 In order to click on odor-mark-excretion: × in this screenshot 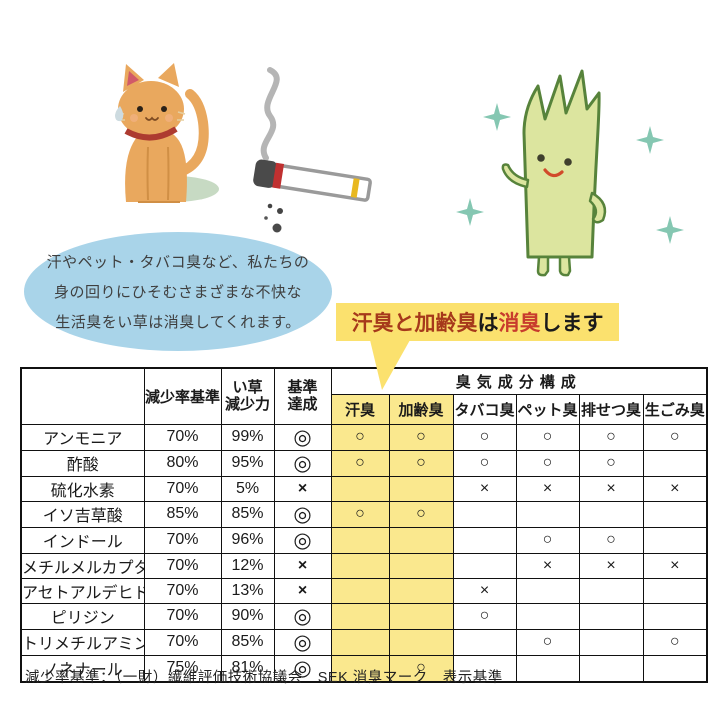, I will do `click(611, 565)`.